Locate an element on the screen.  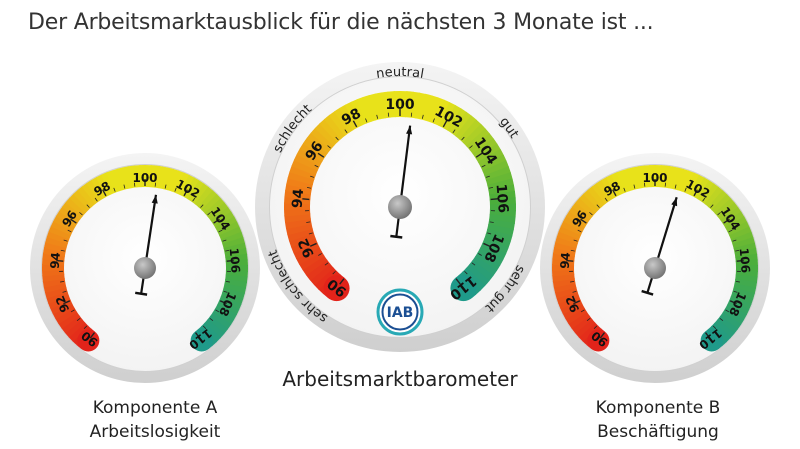
zone-label-text: neutral is located at coordinates (400, 73).